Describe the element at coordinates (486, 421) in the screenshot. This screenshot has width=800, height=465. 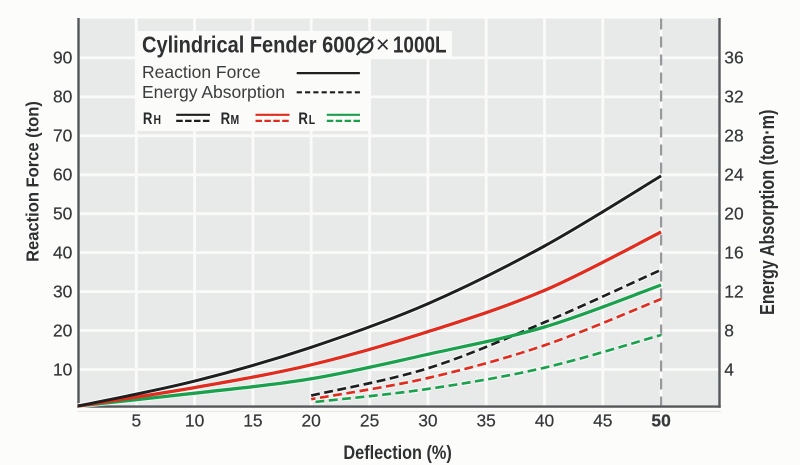
I see `svg-text: 35` at that location.